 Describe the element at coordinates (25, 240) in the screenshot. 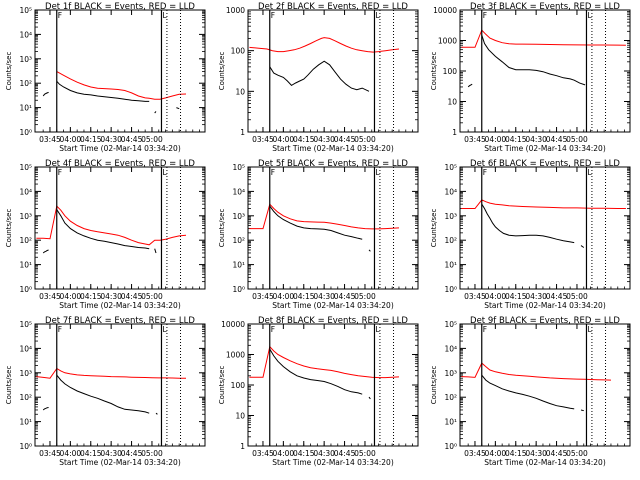

I see `y-tick-label: 10²` at that location.